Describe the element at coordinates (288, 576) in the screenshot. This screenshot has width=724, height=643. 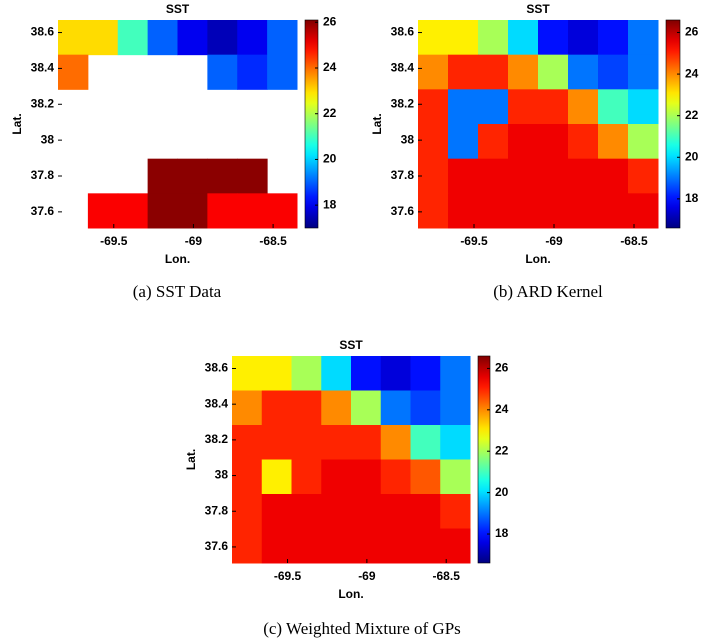
I see `x-tick-label: -69.5` at that location.